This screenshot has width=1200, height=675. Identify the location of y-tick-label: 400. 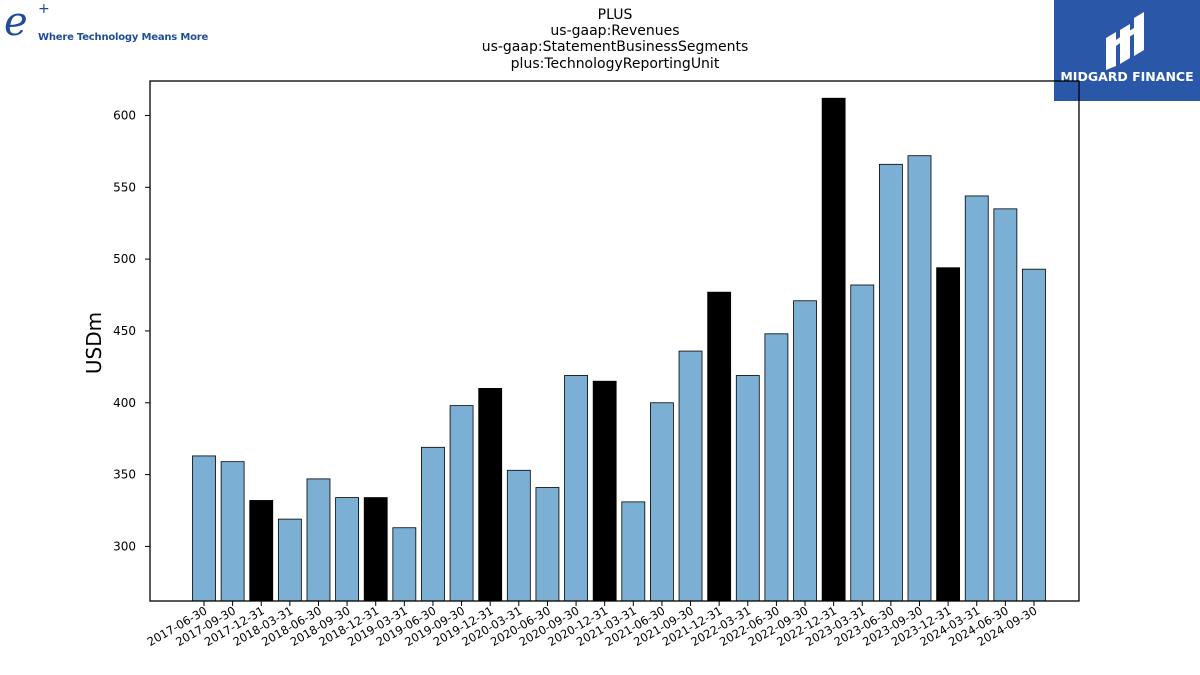
(124, 403).